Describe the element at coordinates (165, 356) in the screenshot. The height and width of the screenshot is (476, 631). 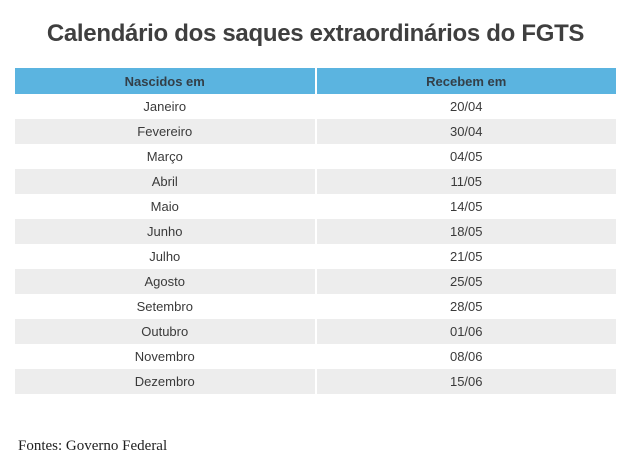
I see `month-cell: Novembro` at that location.